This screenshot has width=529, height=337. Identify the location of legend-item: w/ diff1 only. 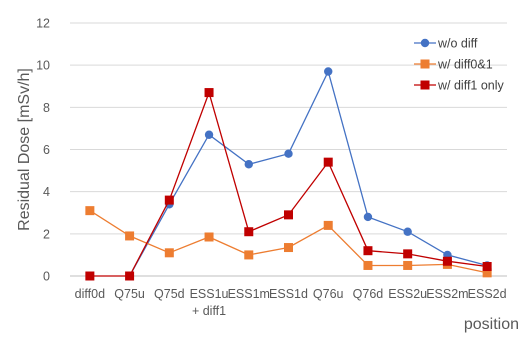
(459, 86).